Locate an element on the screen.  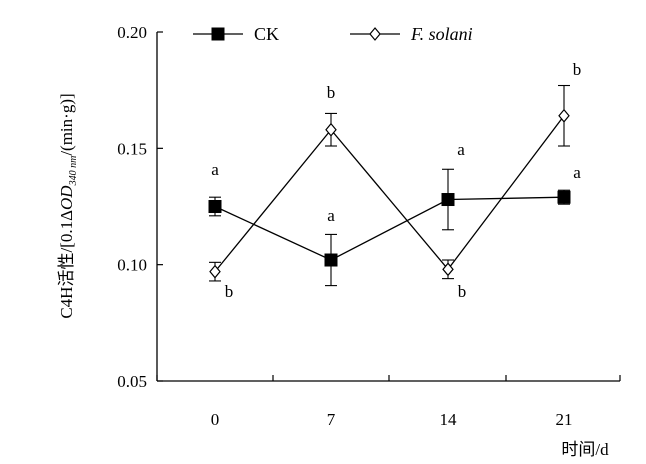
legend: CK F. solani is located at coordinates (333, 34).